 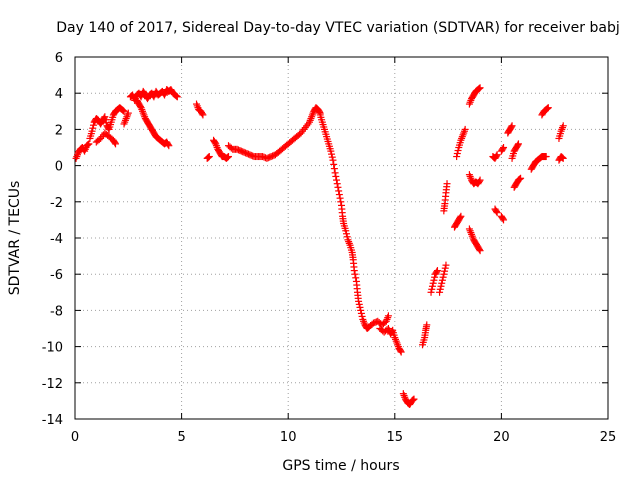 I want to click on y-tick-label: -6, so click(x=56, y=275).